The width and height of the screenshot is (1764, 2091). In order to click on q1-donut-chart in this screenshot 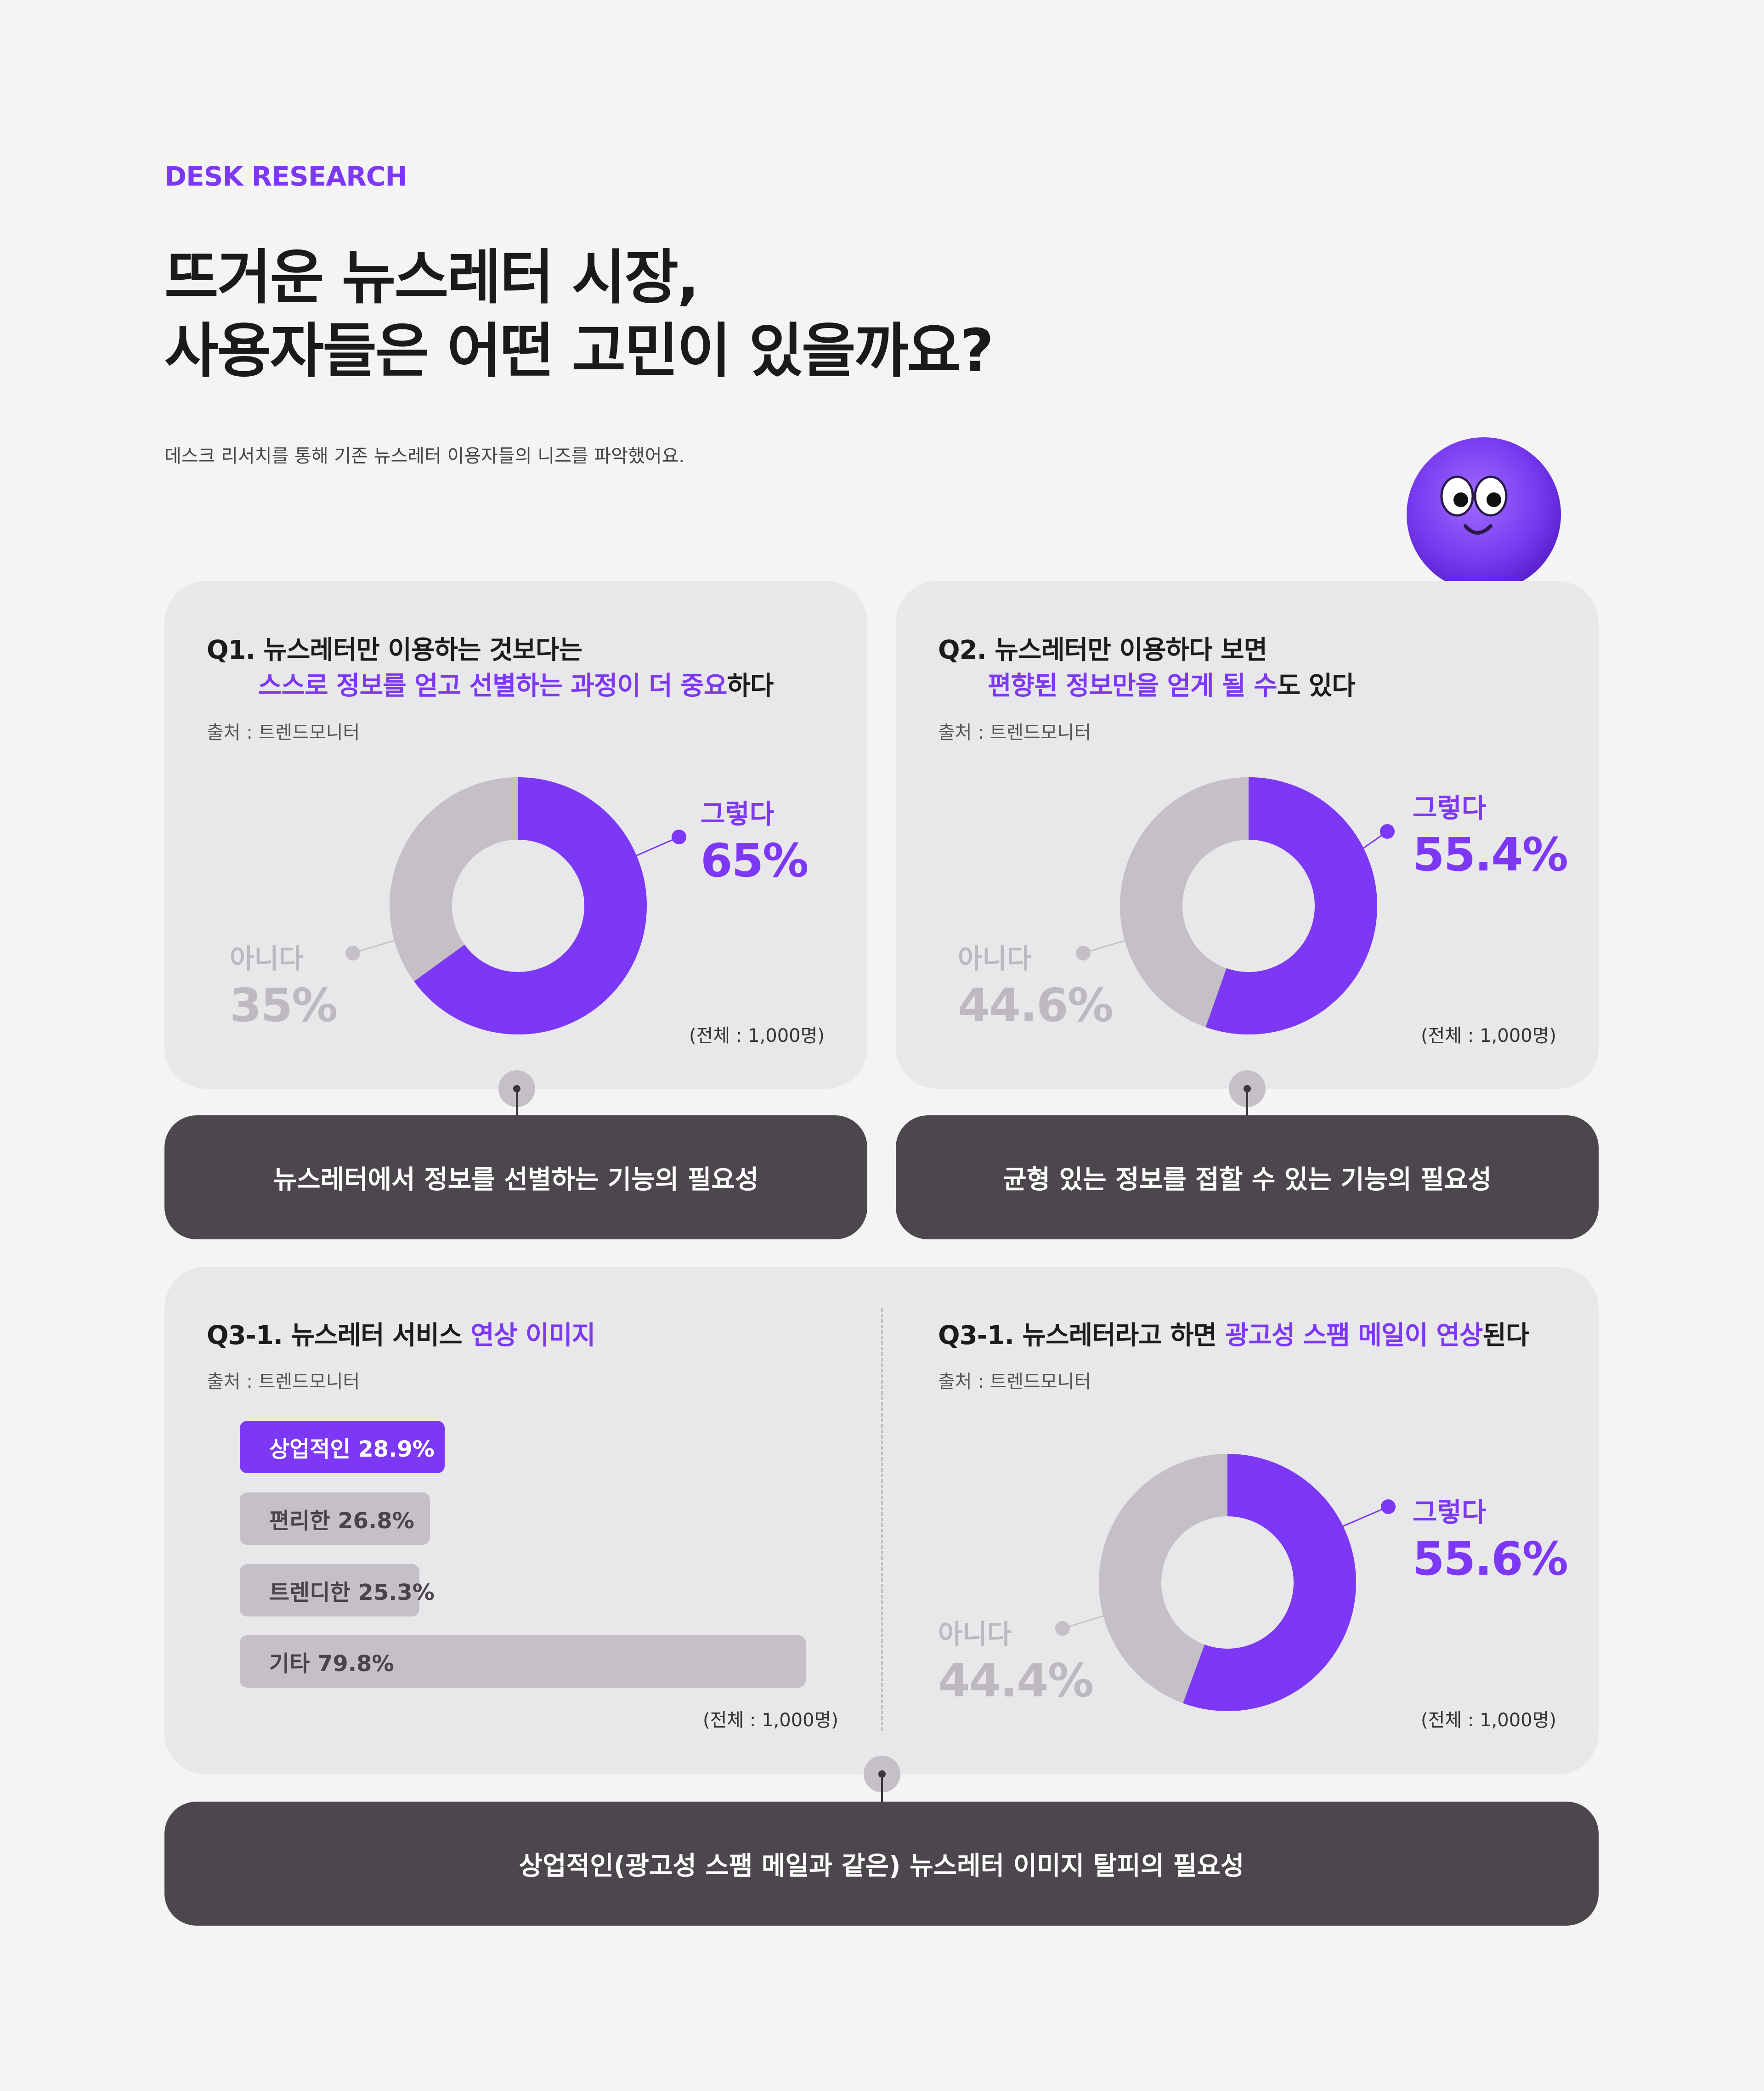, I will do `click(518, 905)`.